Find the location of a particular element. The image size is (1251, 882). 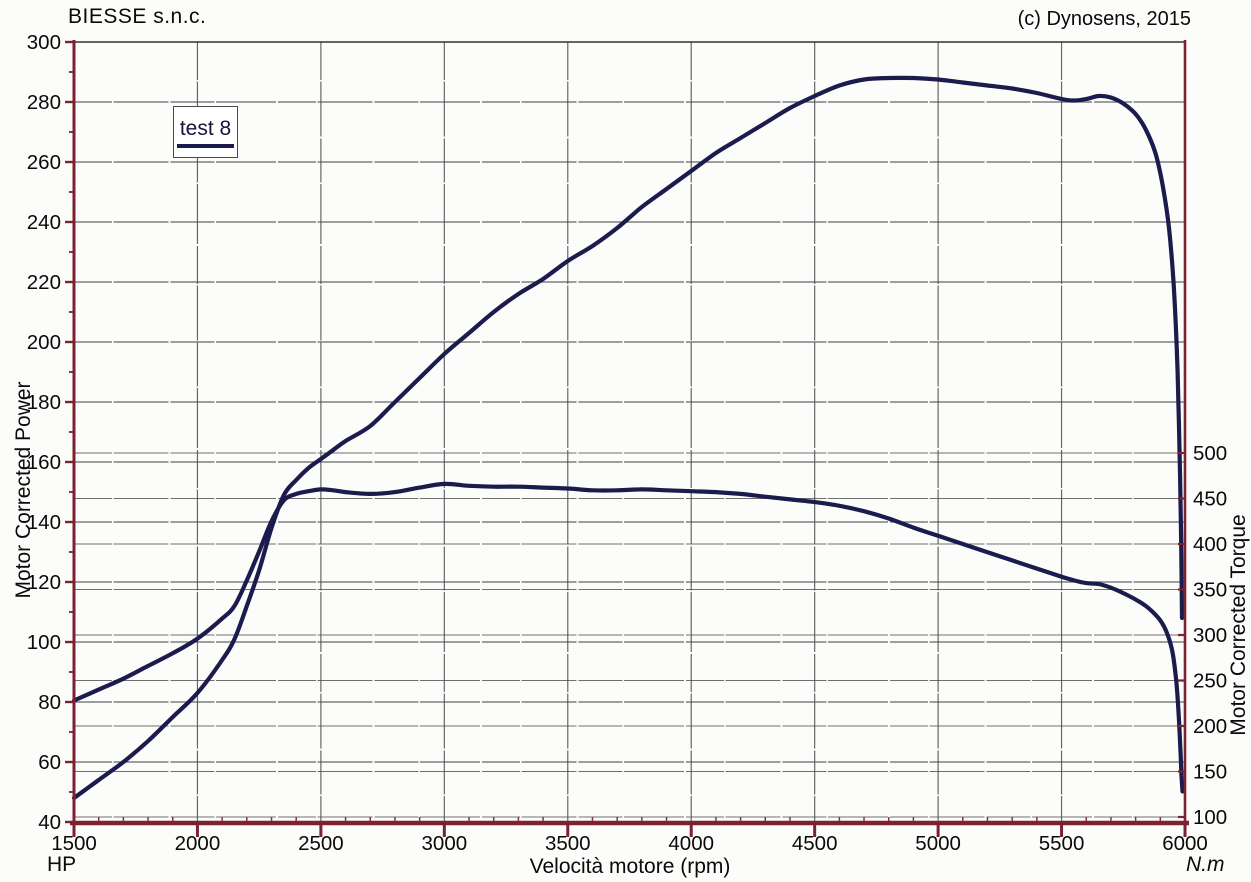

y-left-tick-label: 60 is located at coordinates (49, 762).